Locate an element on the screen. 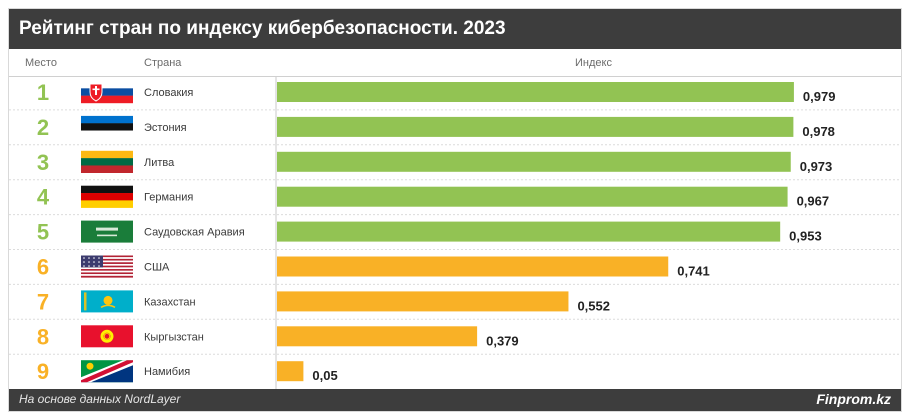 Image resolution: width=908 pixels, height=418 pixels. lithuania-flag is located at coordinates (107, 161).